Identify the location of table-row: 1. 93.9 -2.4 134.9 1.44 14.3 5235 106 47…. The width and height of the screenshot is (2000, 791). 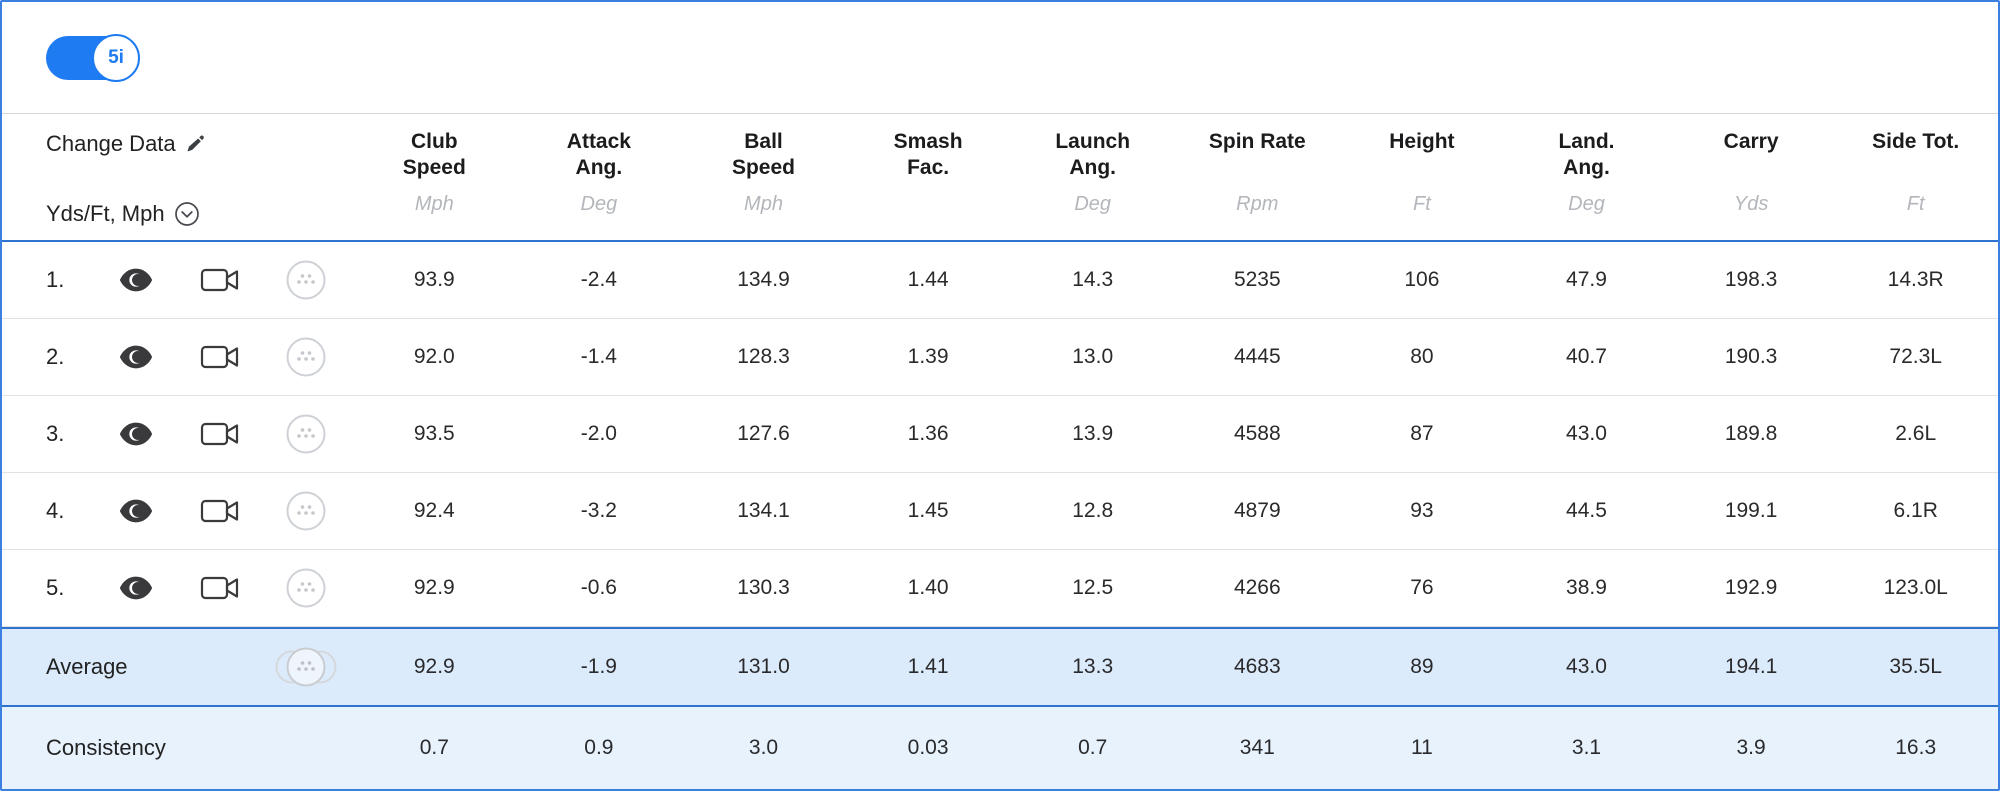
(1000, 280).